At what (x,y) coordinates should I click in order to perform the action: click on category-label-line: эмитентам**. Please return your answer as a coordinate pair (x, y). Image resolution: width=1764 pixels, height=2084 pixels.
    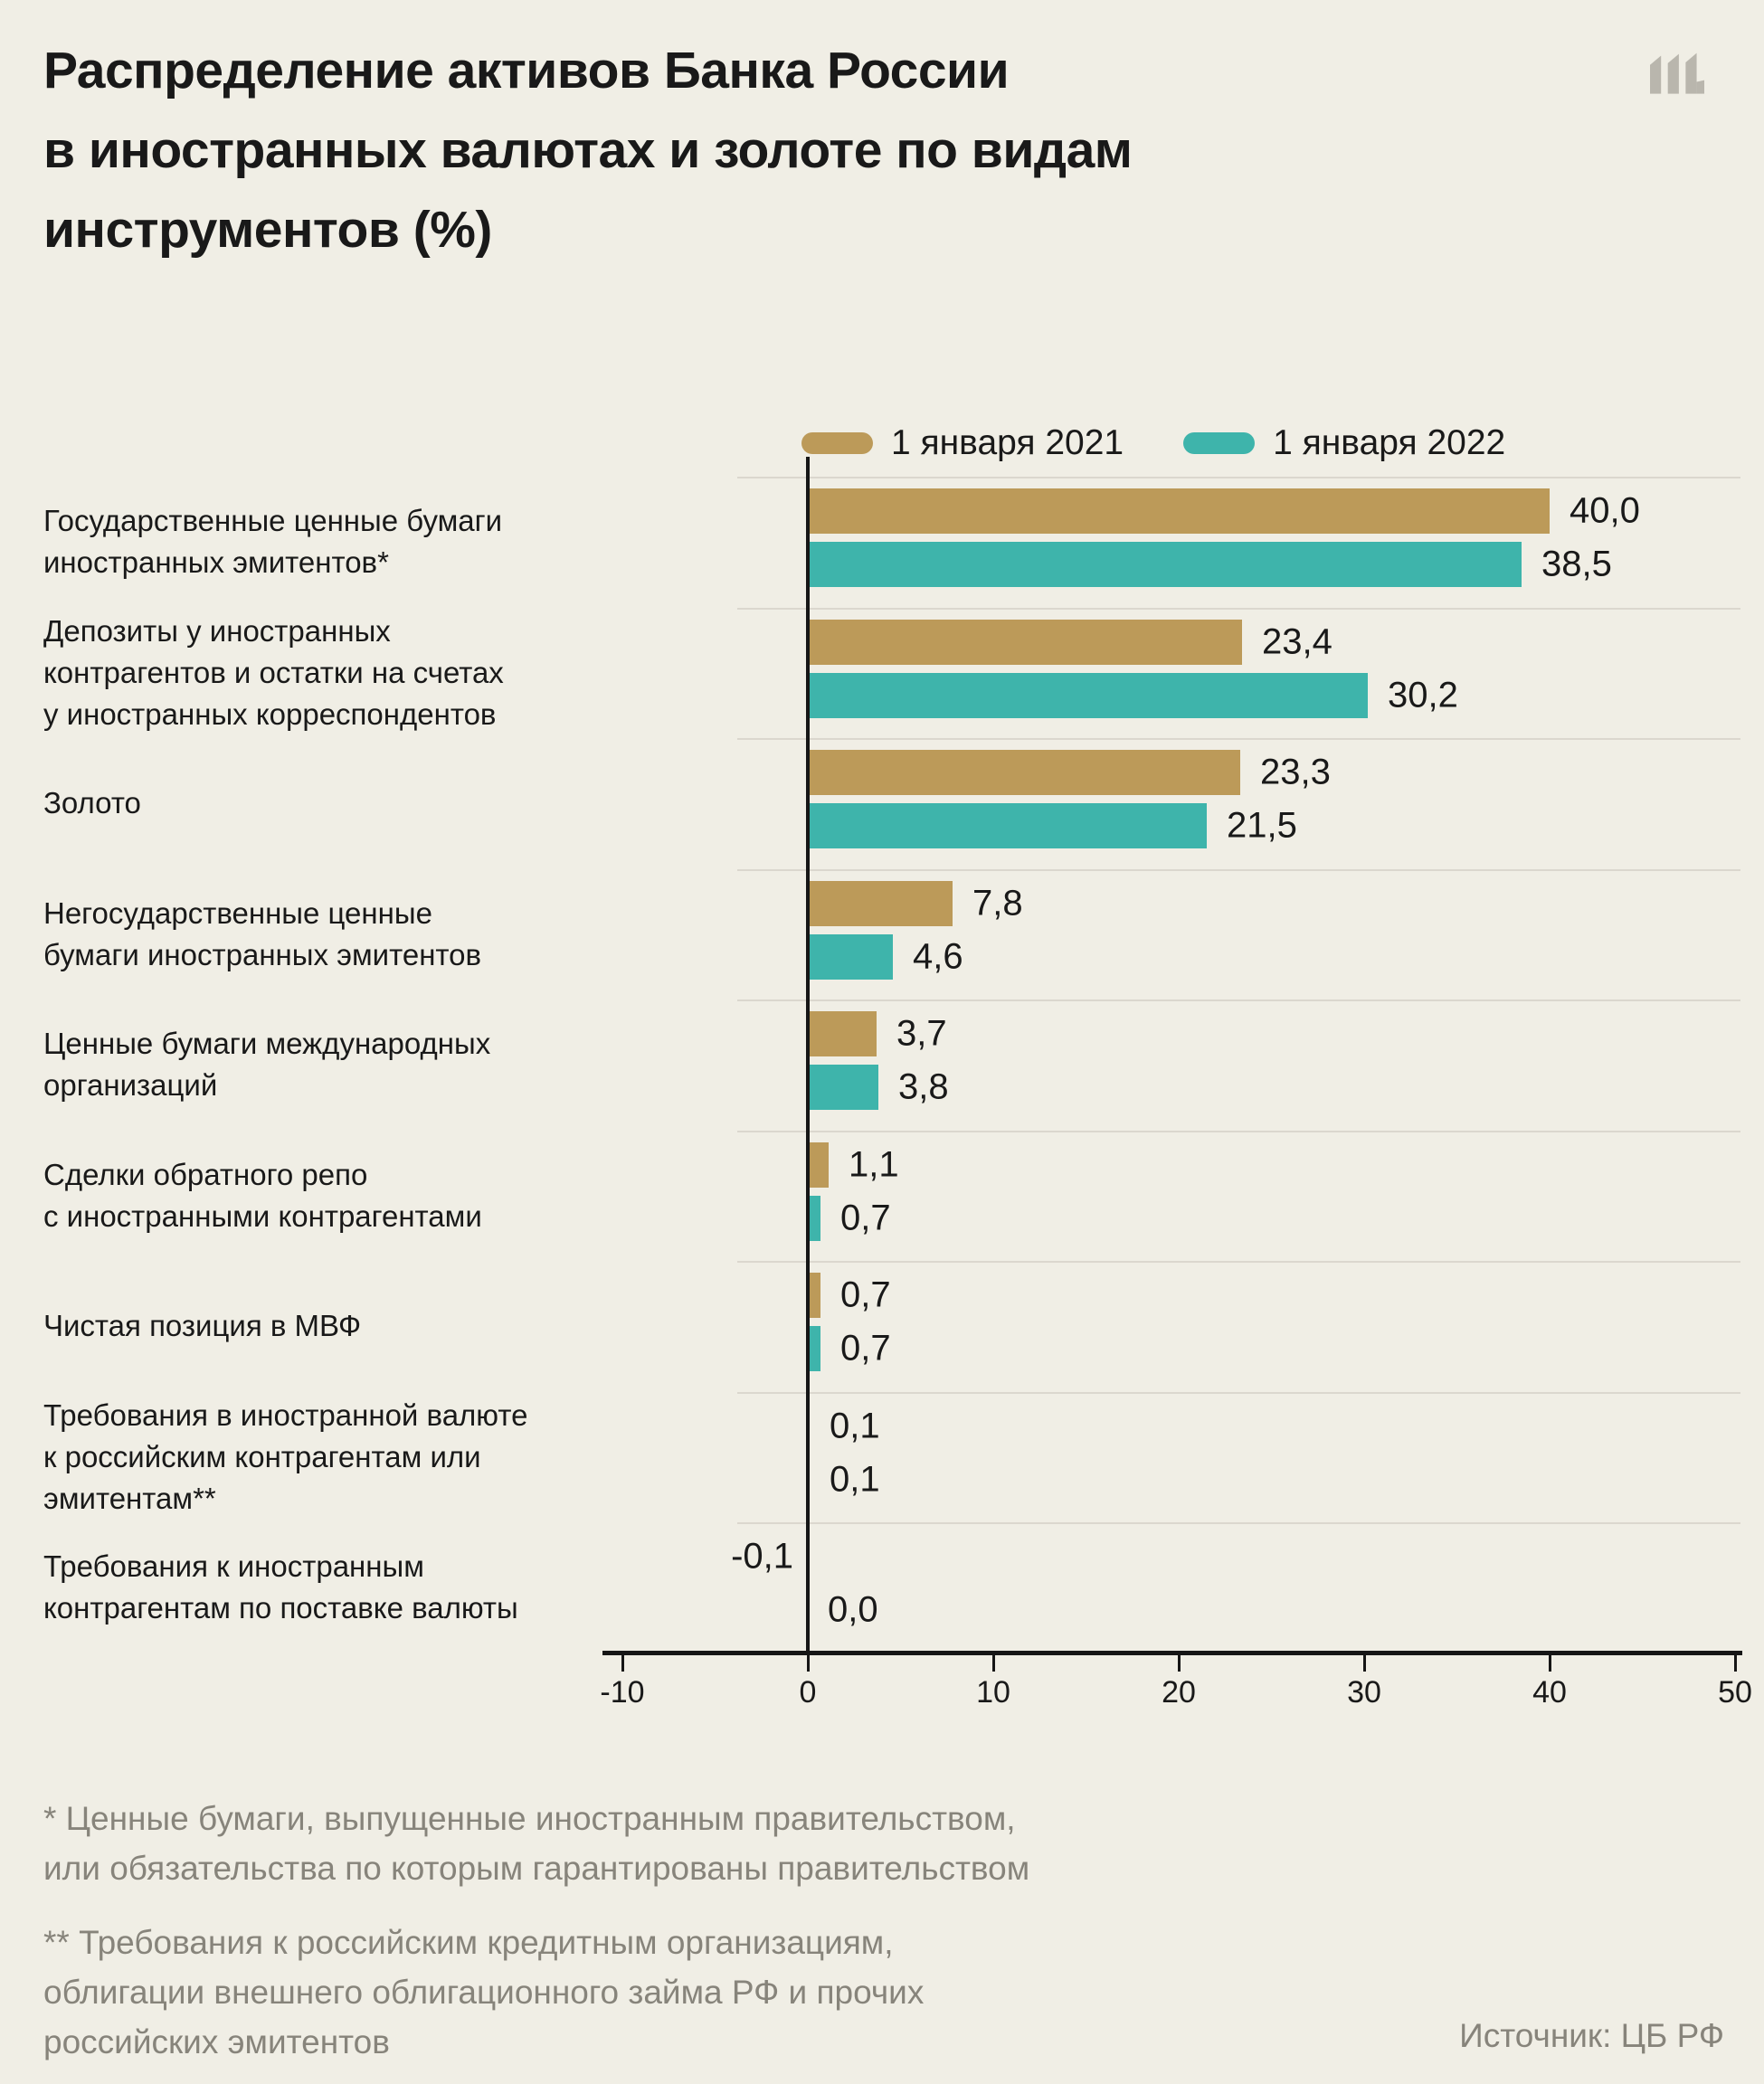
    Looking at the image, I should click on (129, 1498).